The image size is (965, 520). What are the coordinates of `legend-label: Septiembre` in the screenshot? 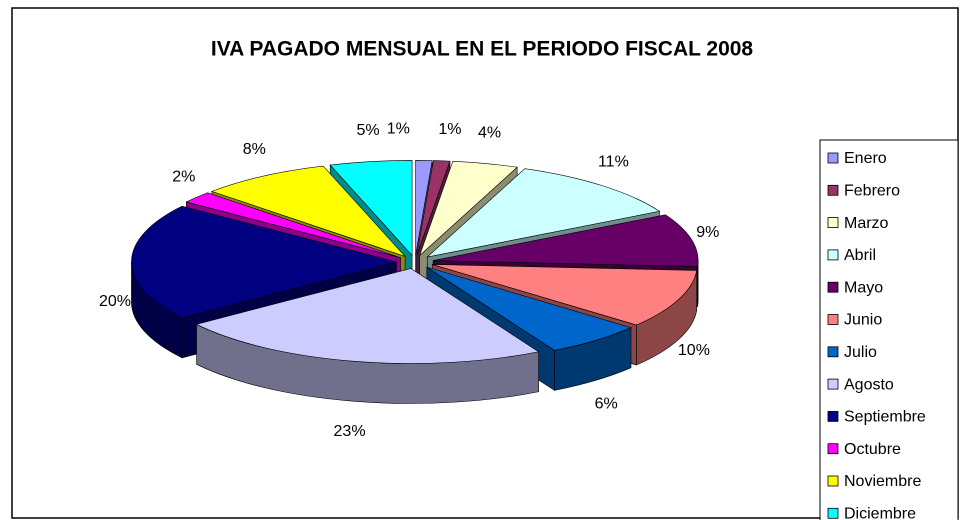 It's located at (885, 417).